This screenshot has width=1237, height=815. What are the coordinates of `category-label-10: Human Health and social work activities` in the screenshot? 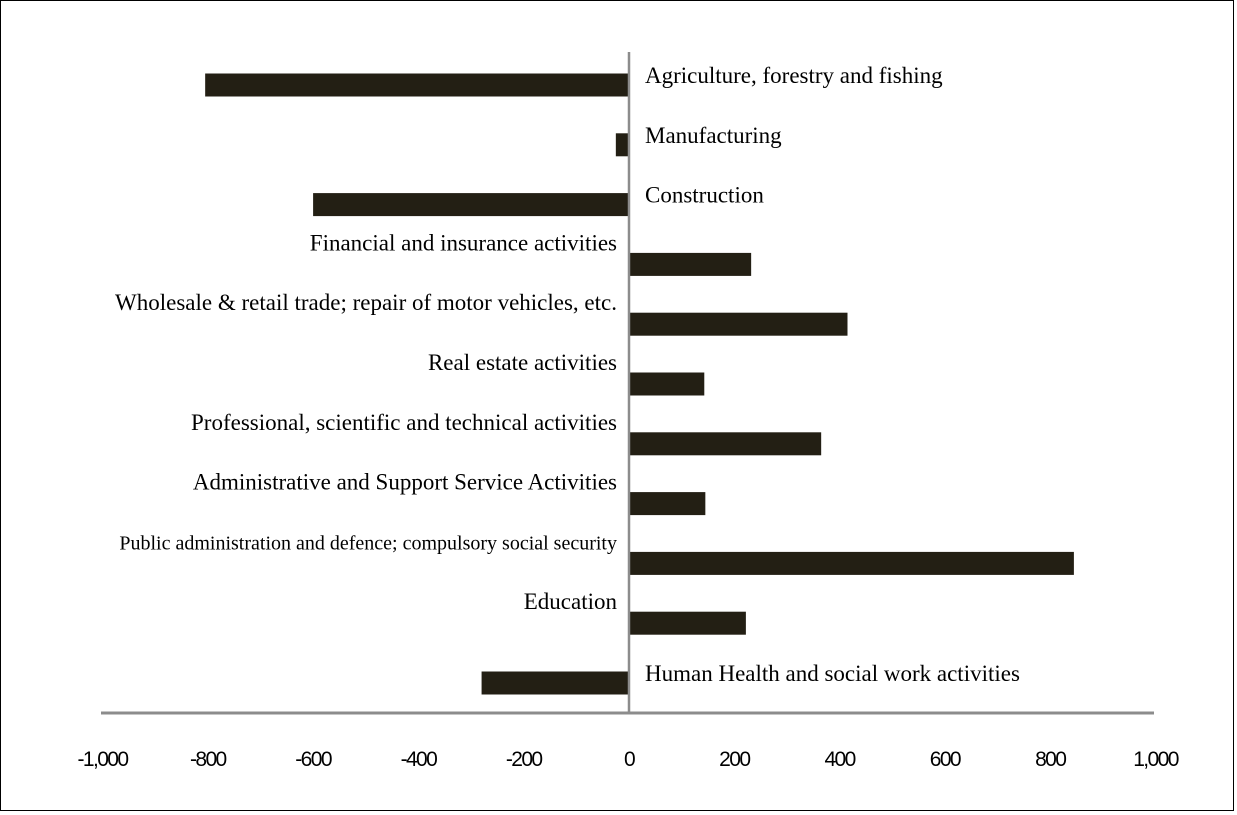 It's located at (832, 673).